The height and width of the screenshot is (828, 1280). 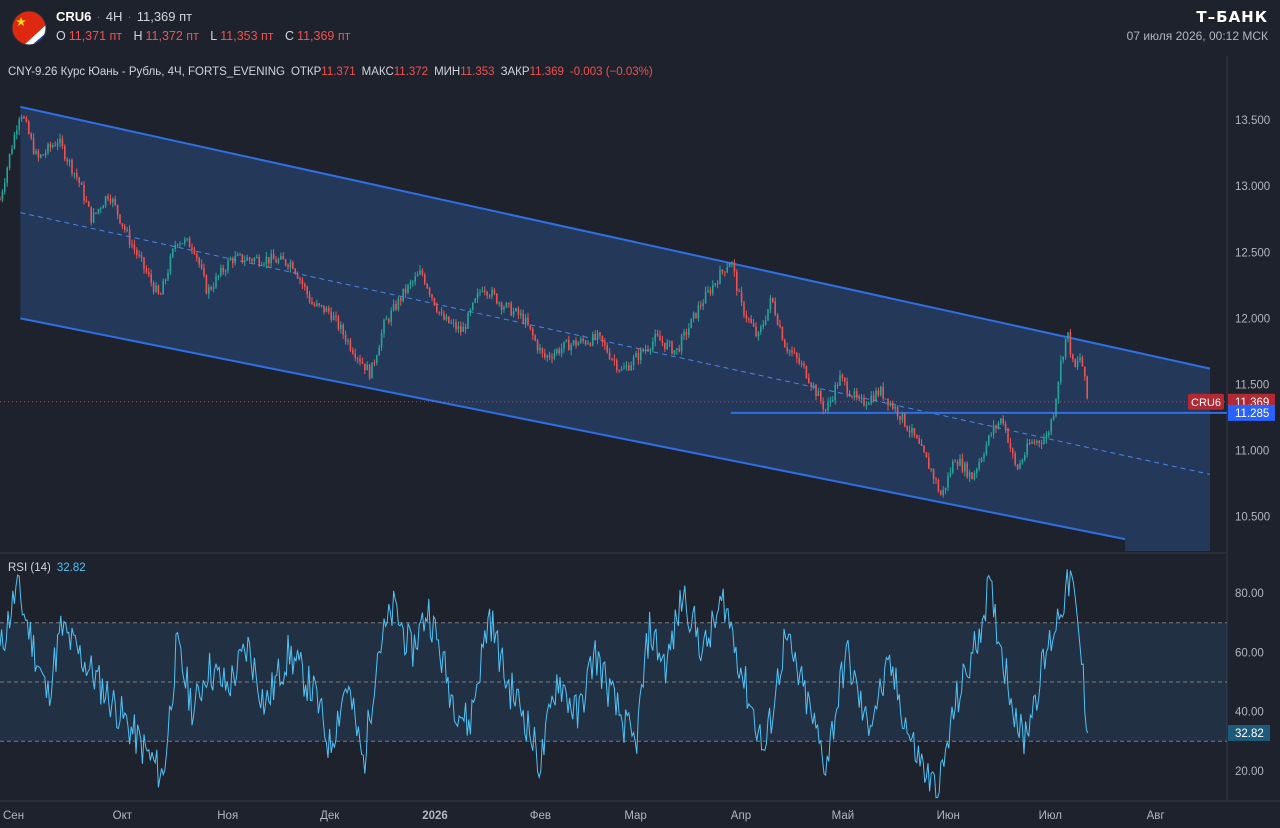 I want to click on ohlc-open-key: O, so click(x=61, y=36).